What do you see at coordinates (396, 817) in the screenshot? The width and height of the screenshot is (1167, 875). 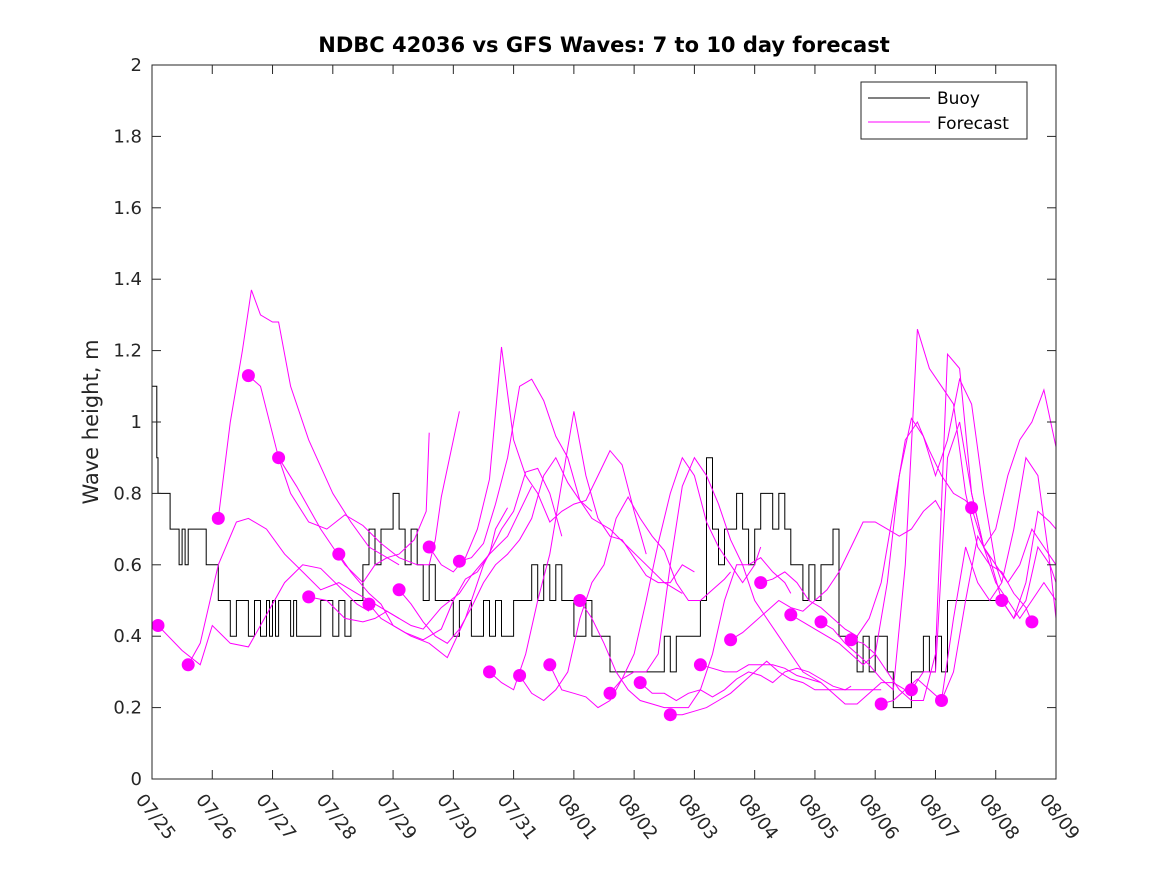 I see `x-tick-label-4: 07/29` at bounding box center [396, 817].